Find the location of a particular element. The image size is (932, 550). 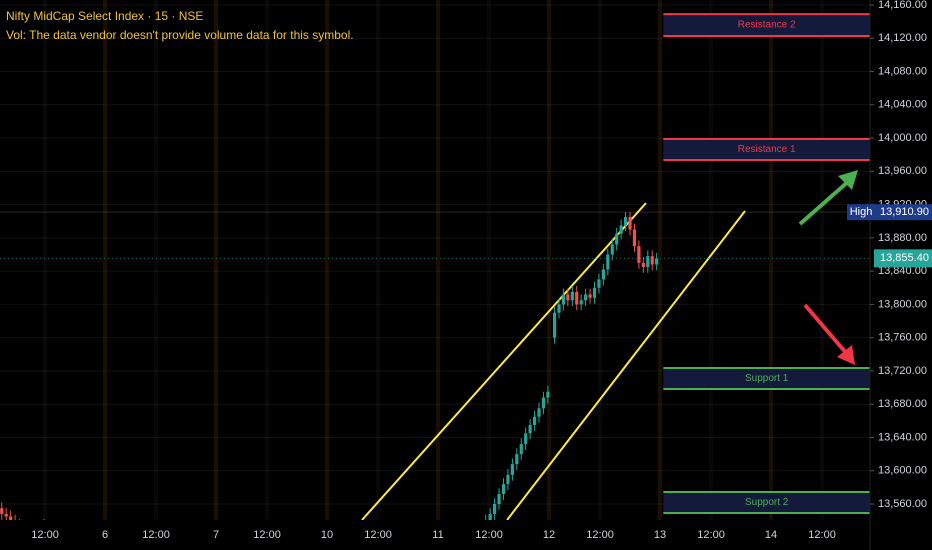

last-price-bg is located at coordinates (903, 258).